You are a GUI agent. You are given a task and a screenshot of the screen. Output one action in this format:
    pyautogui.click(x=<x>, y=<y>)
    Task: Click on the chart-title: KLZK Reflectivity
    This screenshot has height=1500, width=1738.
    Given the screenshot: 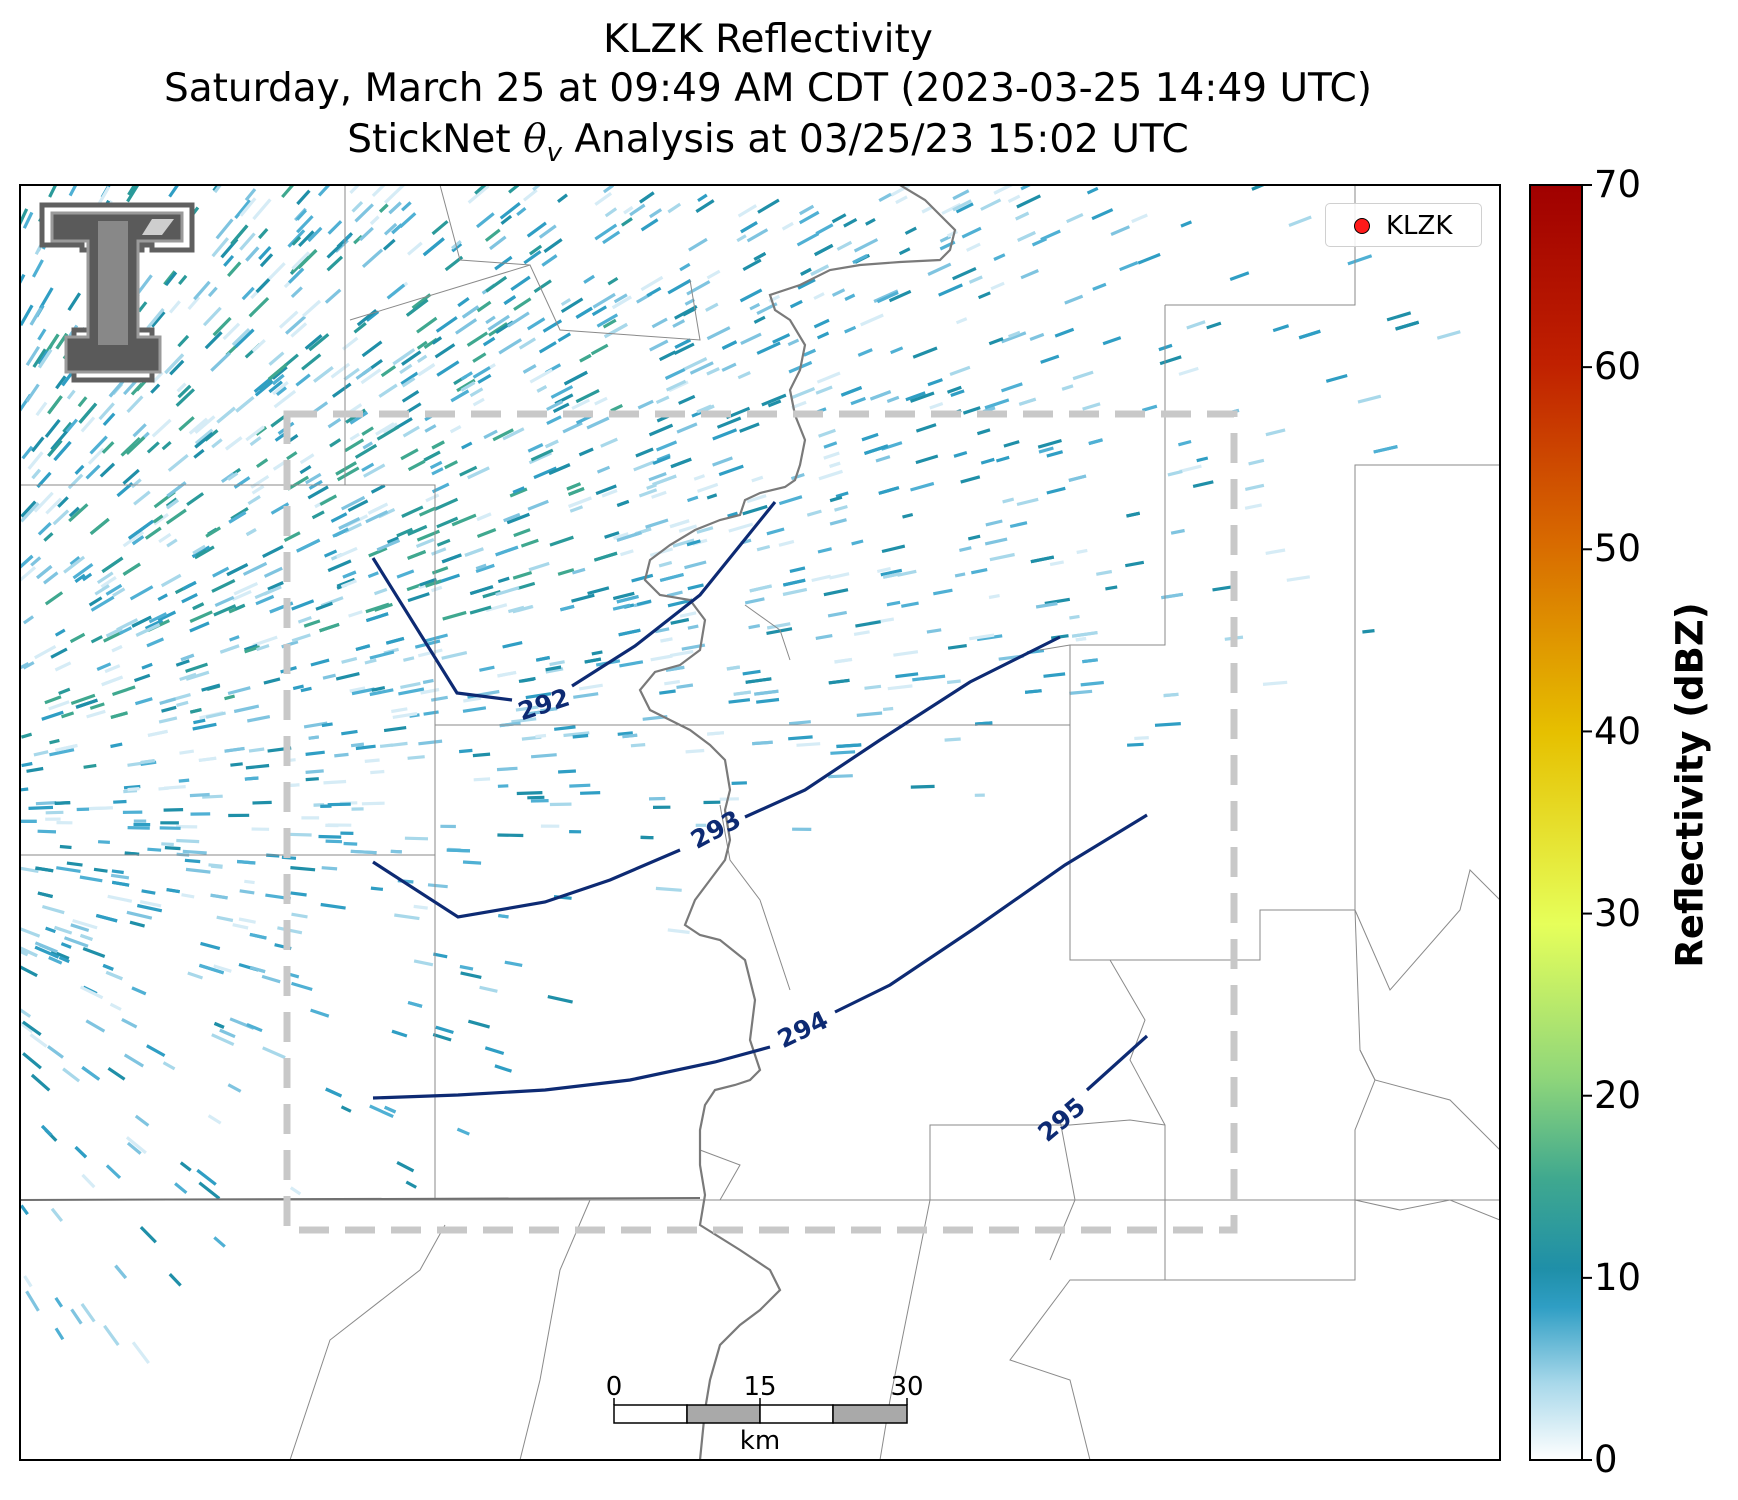 What is the action you would take?
    pyautogui.click(x=768, y=39)
    